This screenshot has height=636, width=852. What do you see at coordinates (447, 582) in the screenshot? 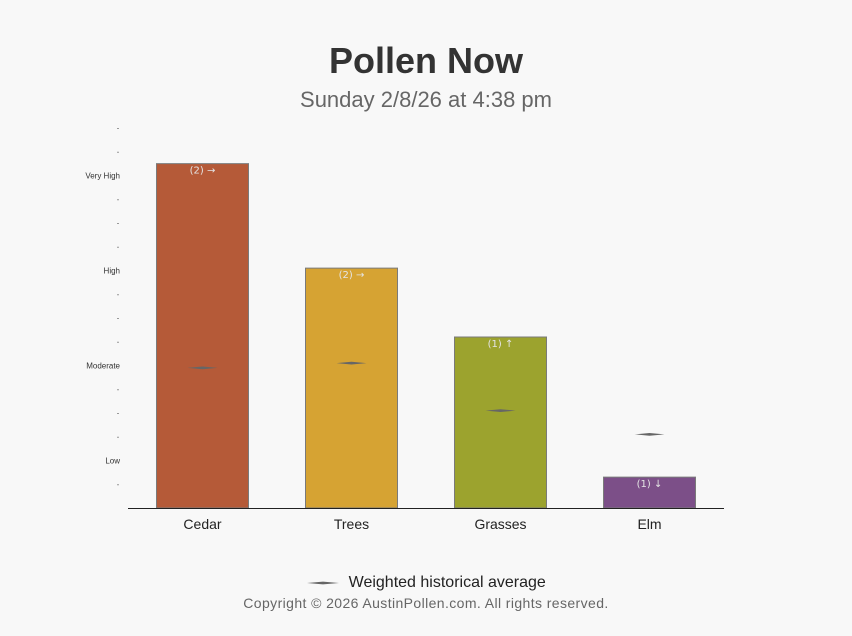
I see `legend-label: Weighted historical average` at bounding box center [447, 582].